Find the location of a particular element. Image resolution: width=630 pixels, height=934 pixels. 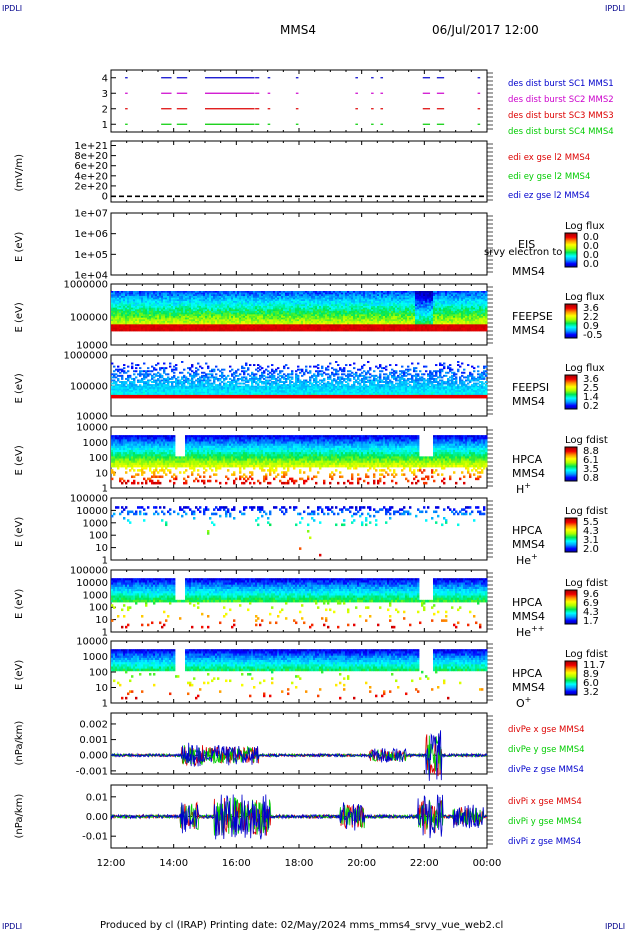

feeps-e-colorbar is located at coordinates (571, 321).